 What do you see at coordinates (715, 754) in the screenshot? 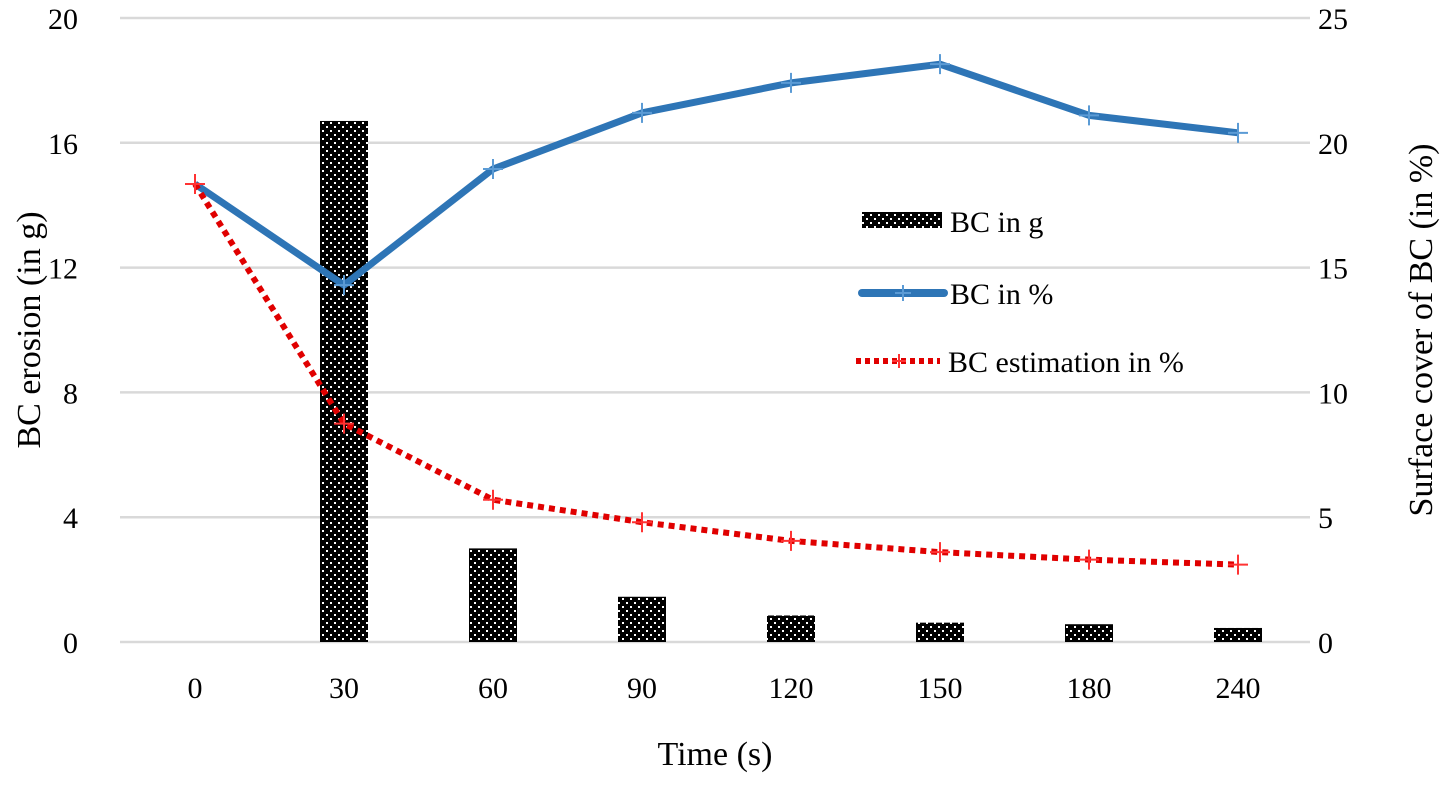
I see `x-axis-label: Time (s)` at bounding box center [715, 754].